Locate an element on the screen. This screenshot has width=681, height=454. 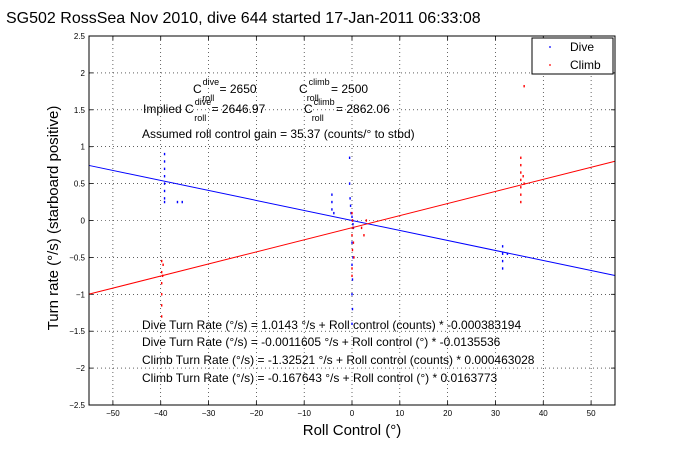
y-tick-label: 1.5 is located at coordinates (80, 110).